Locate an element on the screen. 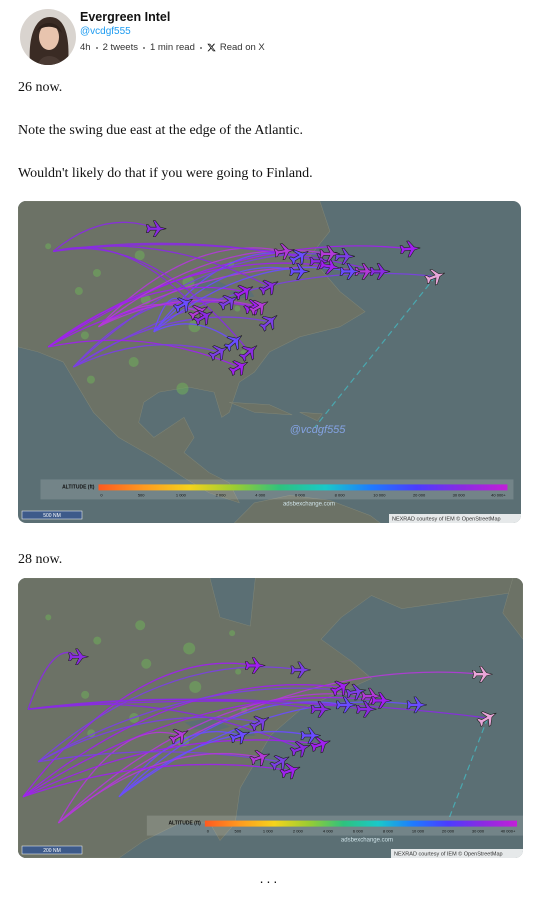 The height and width of the screenshot is (902, 540). author-handle: @vcdgf555 is located at coordinates (105, 31).